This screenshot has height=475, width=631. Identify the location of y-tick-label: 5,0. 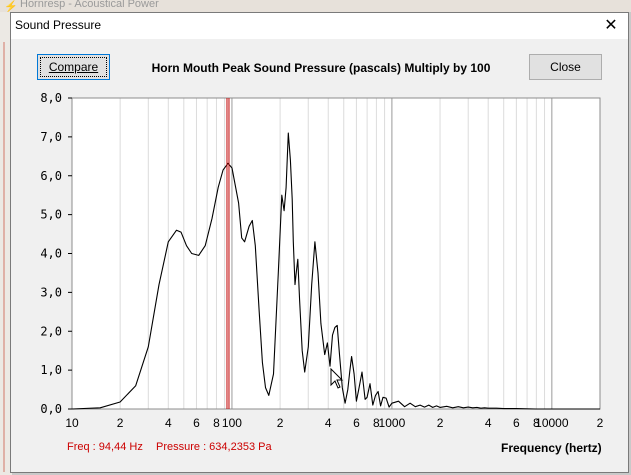
(51, 215).